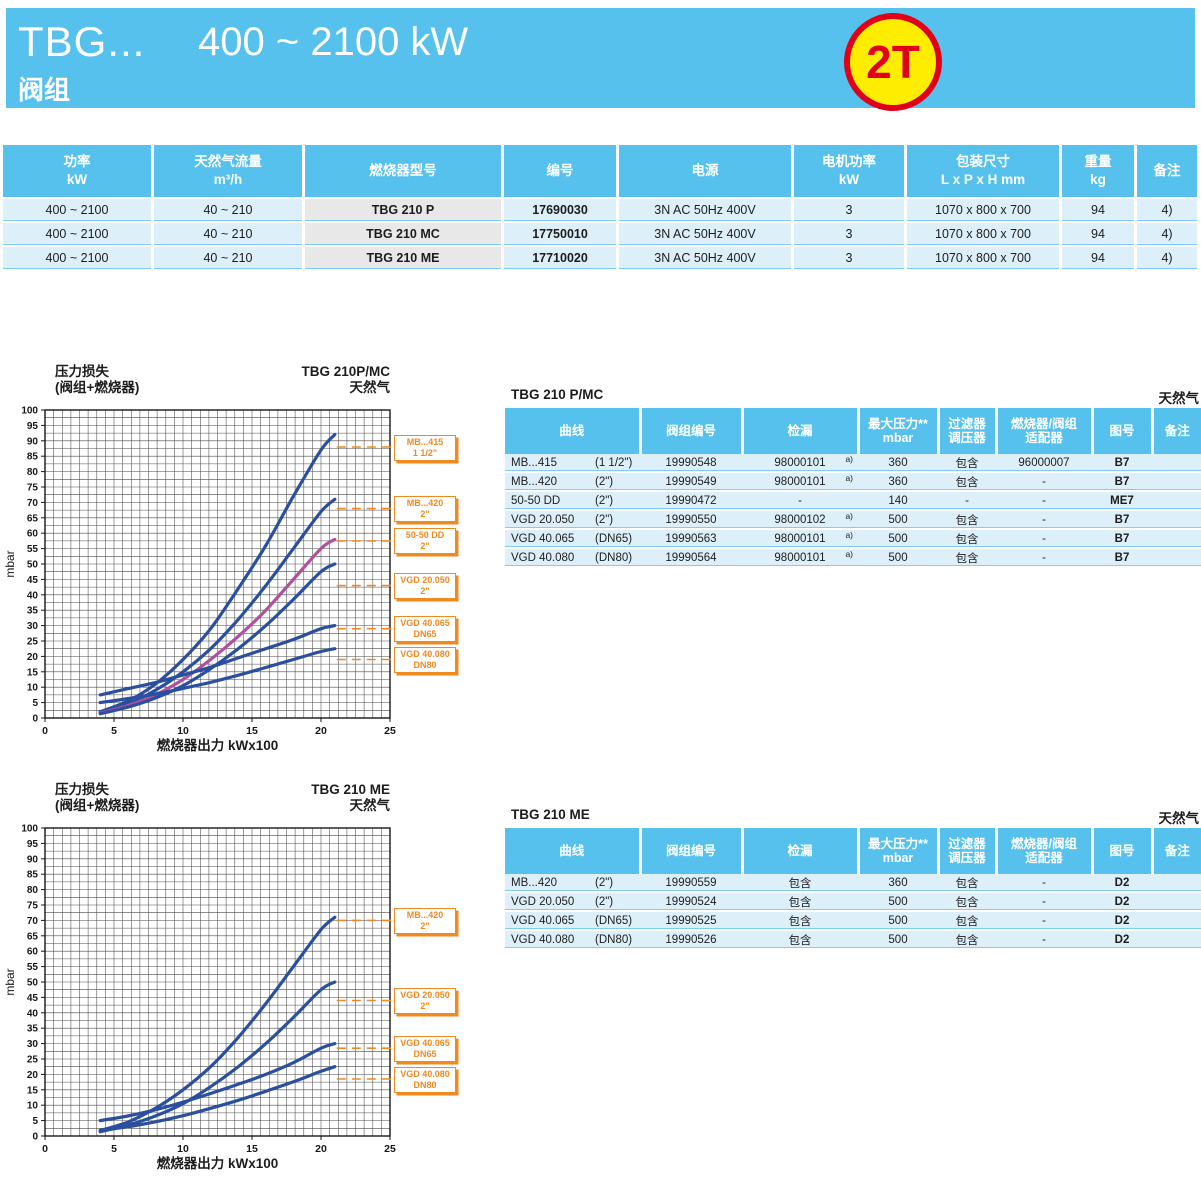 Image resolution: width=1201 pixels, height=1189 pixels. I want to click on table-title: TBG 210 P/MC, so click(557, 394).